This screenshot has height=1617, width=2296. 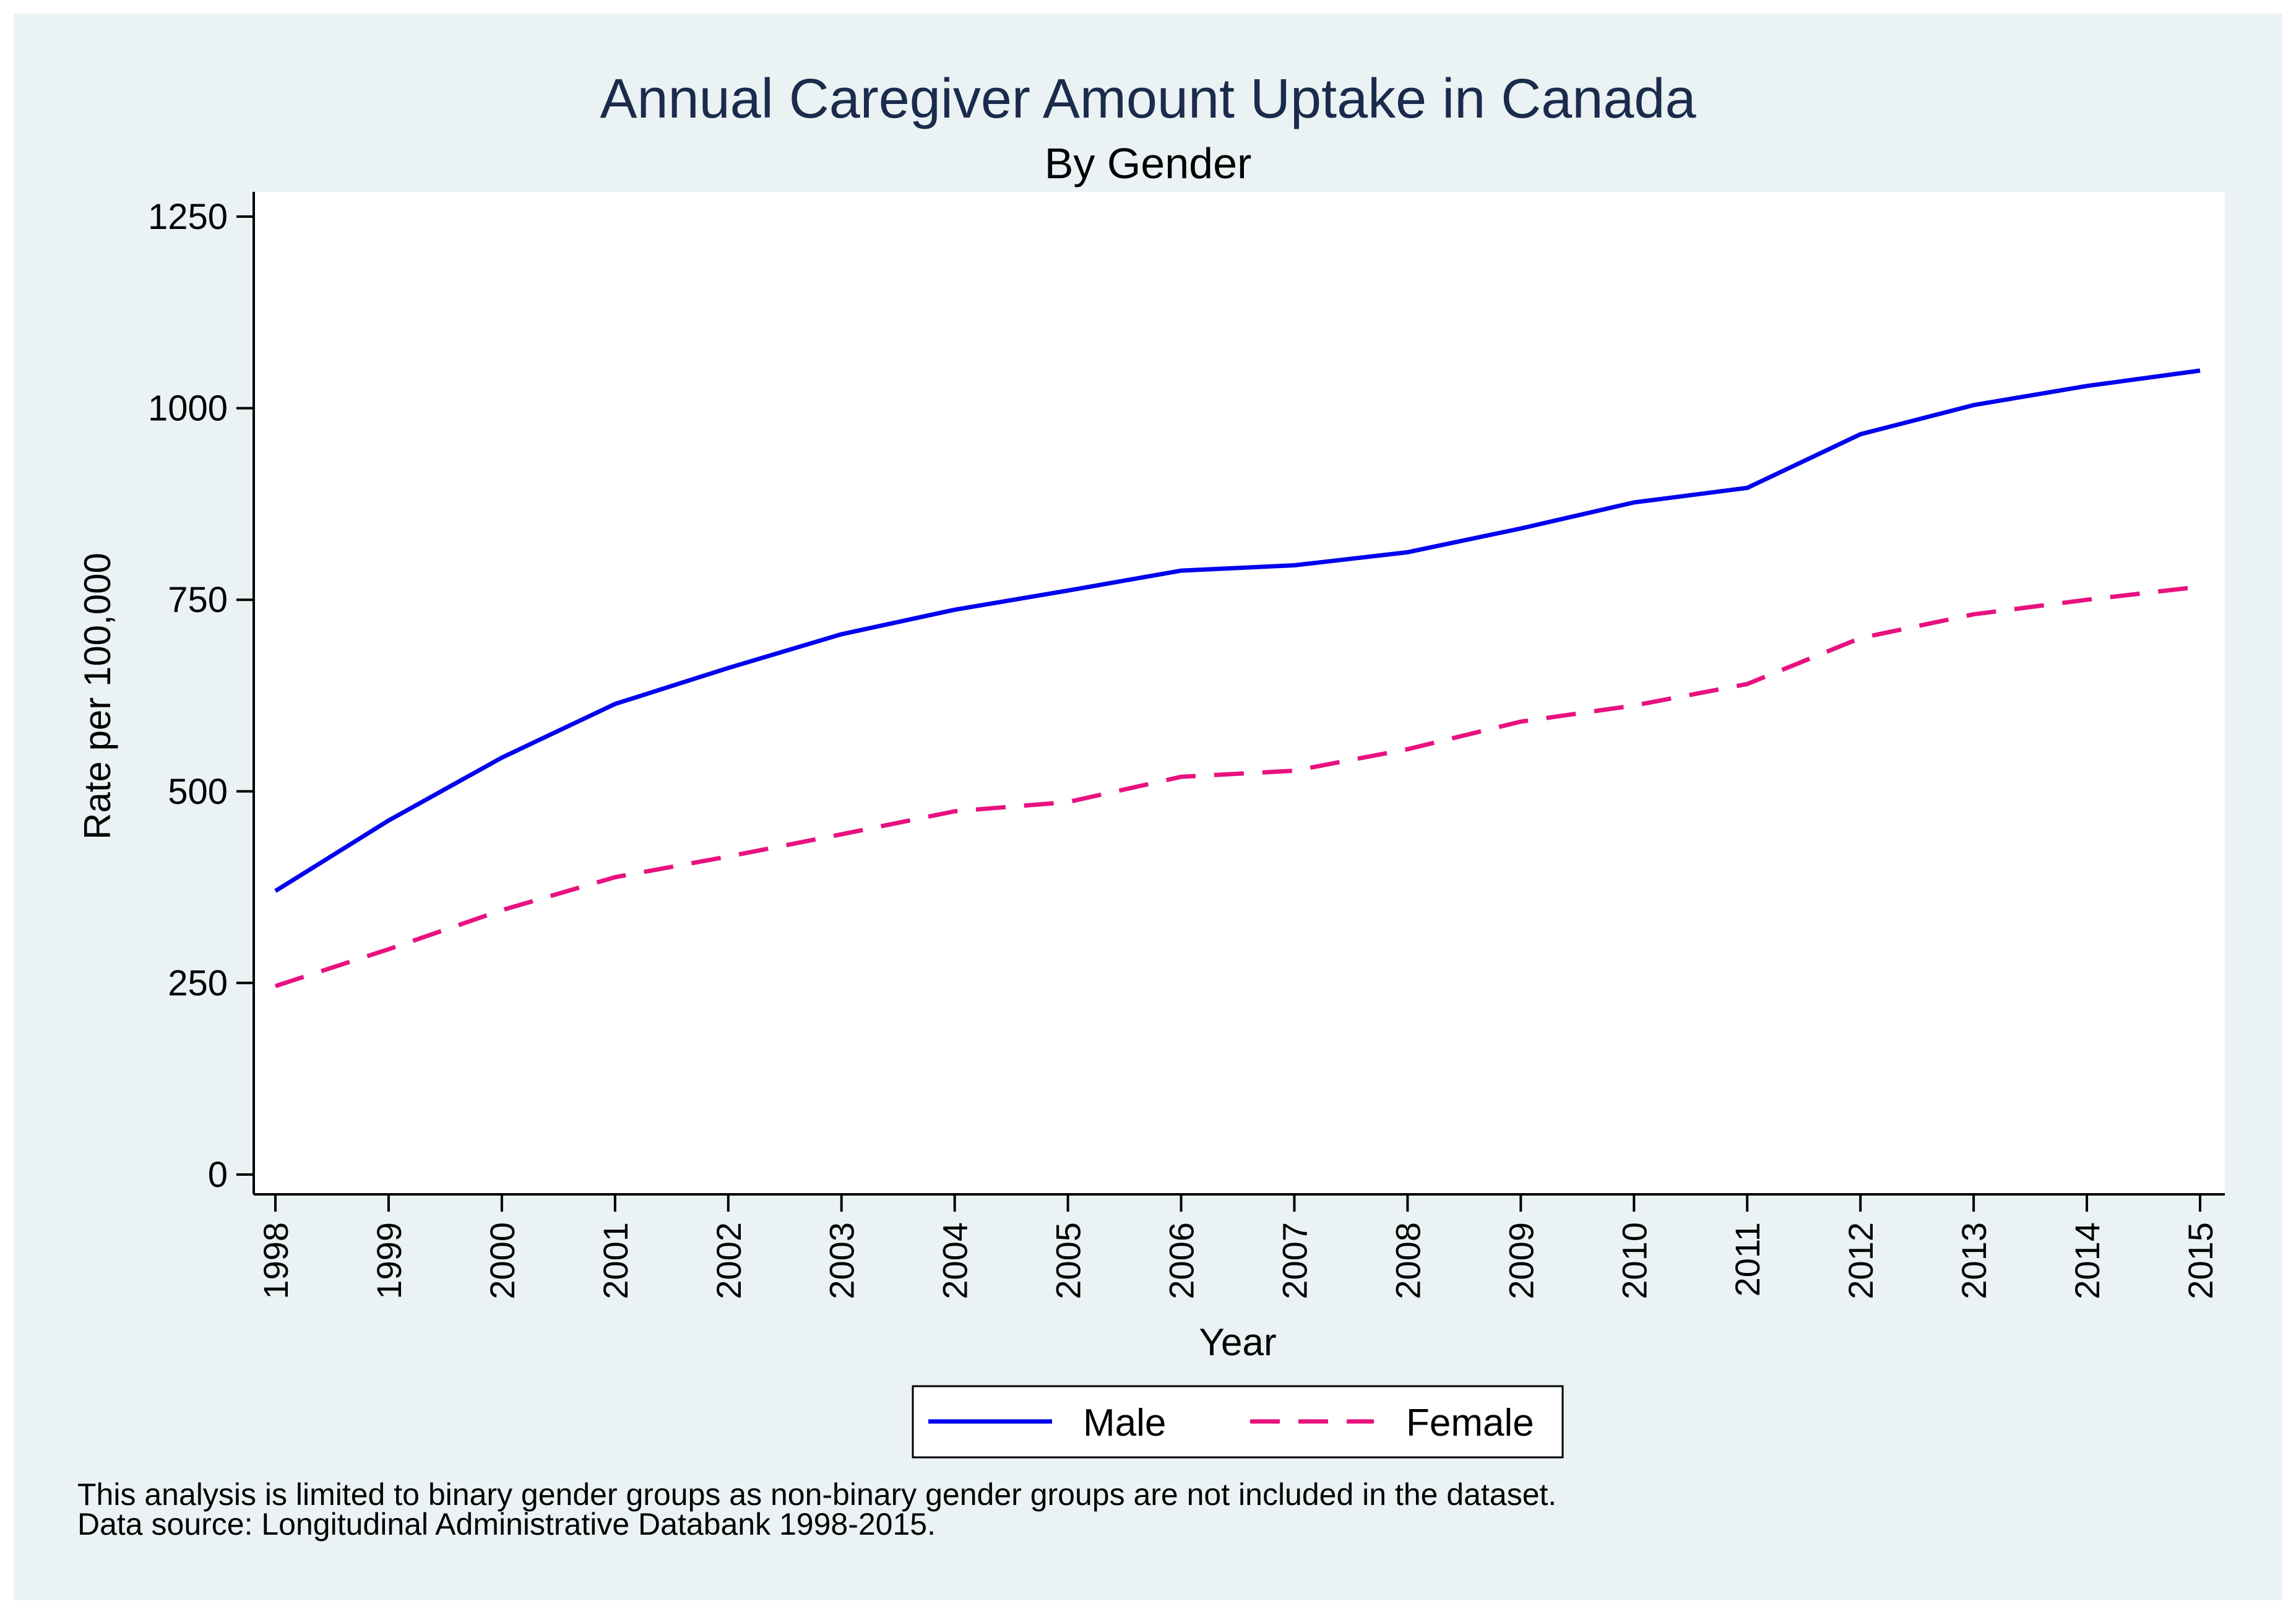 I want to click on x-axis-label: Year, so click(x=1237, y=1342).